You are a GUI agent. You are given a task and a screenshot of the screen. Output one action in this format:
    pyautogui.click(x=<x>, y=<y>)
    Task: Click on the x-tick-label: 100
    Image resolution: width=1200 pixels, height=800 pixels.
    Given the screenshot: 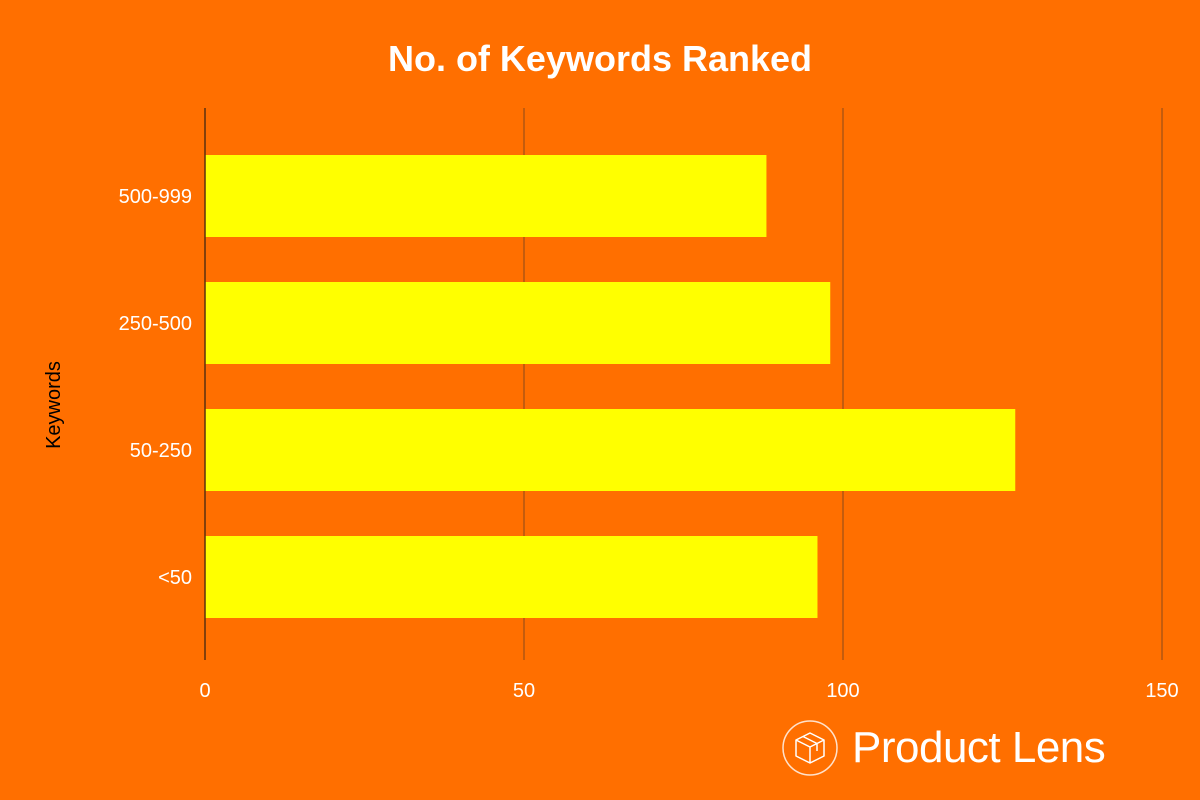 What is the action you would take?
    pyautogui.click(x=842, y=691)
    